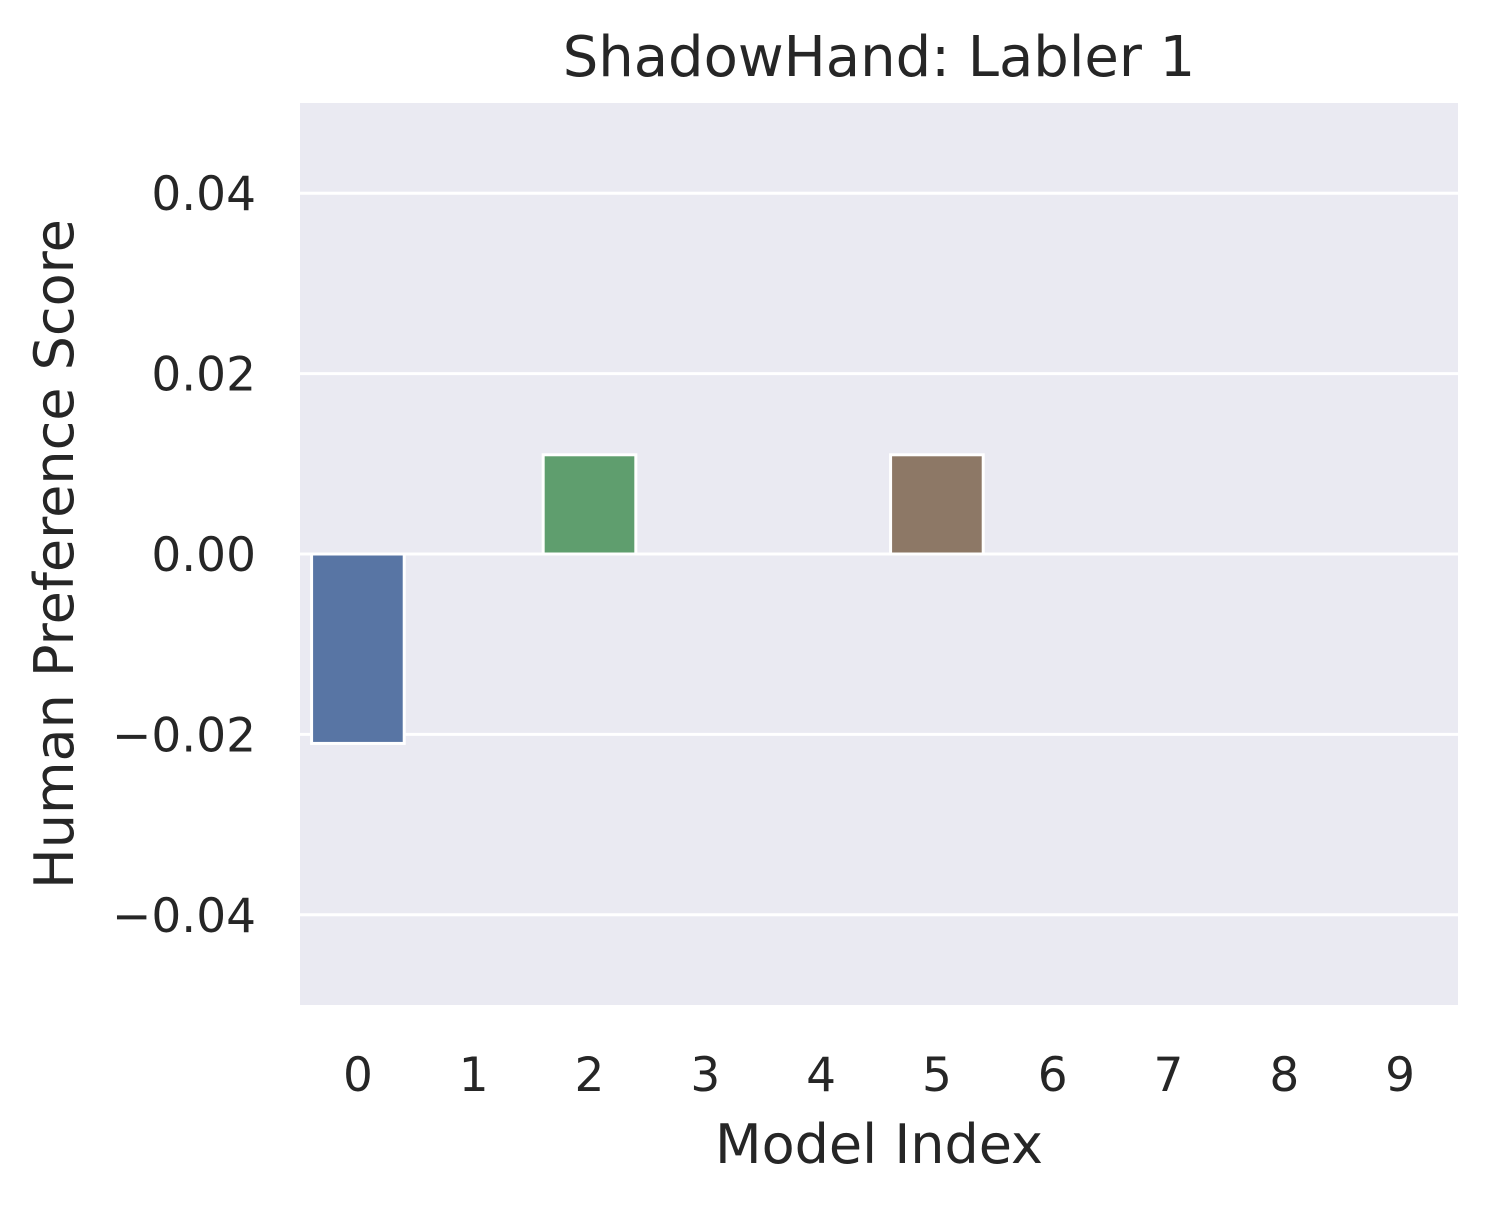 This screenshot has width=1489, height=1209. I want to click on x-tick-label: 4, so click(821, 1075).